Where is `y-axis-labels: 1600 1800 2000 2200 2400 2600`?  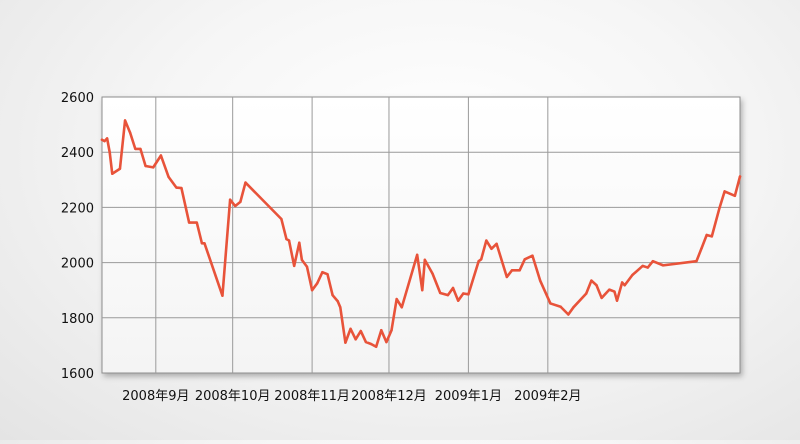 y-axis-labels: 1600 1800 2000 2200 2400 2600 is located at coordinates (77, 236).